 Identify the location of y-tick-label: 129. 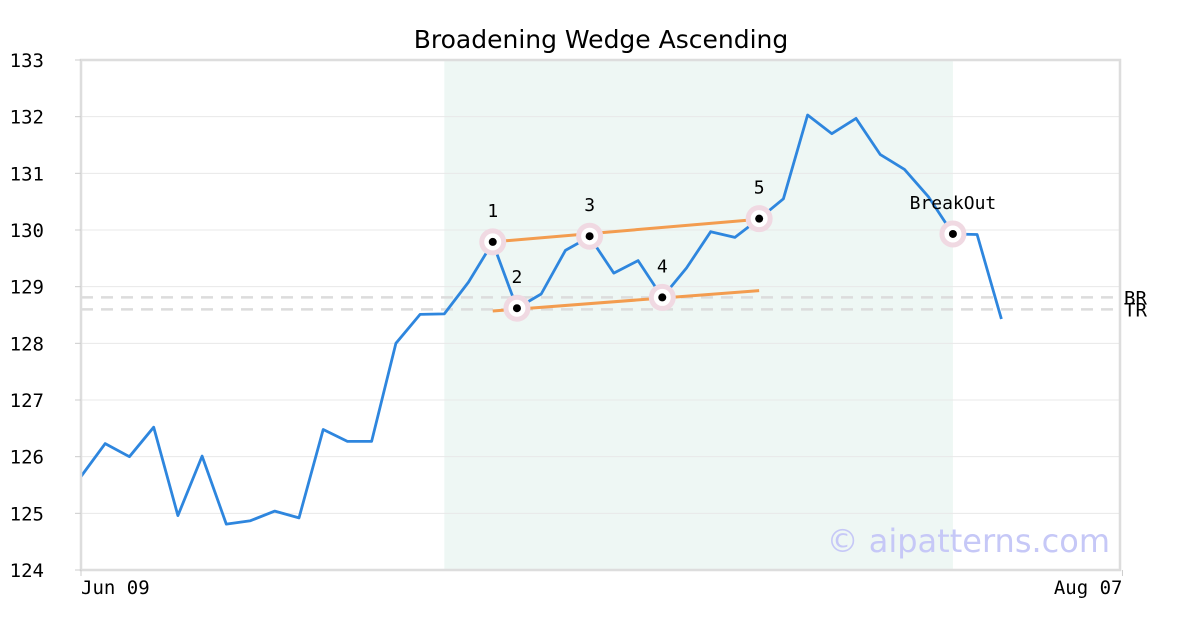
(27, 288).